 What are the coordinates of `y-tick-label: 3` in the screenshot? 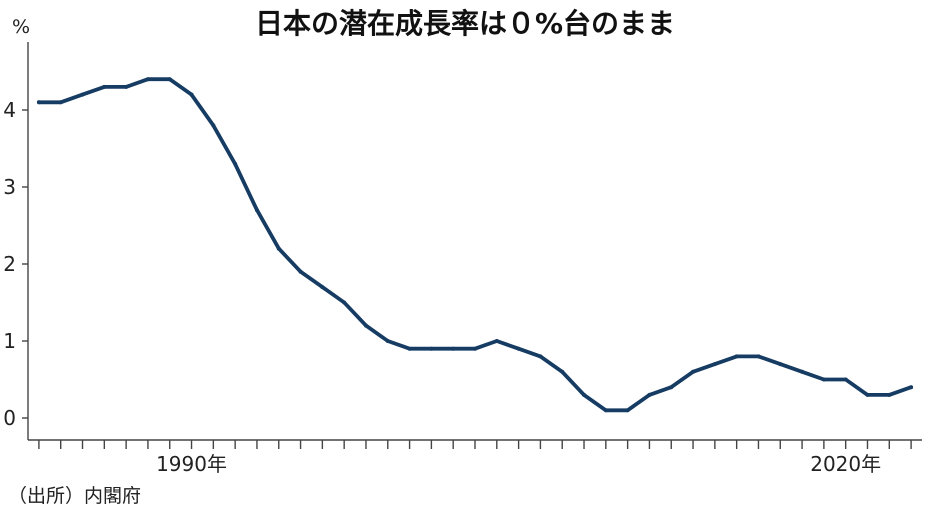 It's located at (9, 187).